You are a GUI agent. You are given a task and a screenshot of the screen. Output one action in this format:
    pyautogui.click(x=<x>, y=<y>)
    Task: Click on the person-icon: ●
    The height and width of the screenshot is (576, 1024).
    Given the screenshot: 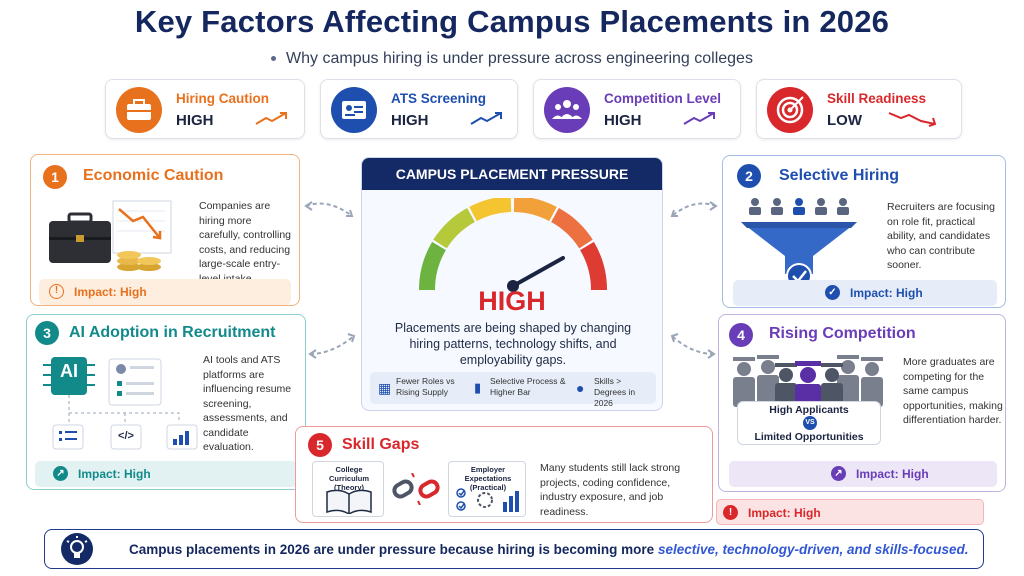 What is the action you would take?
    pyautogui.click(x=580, y=388)
    